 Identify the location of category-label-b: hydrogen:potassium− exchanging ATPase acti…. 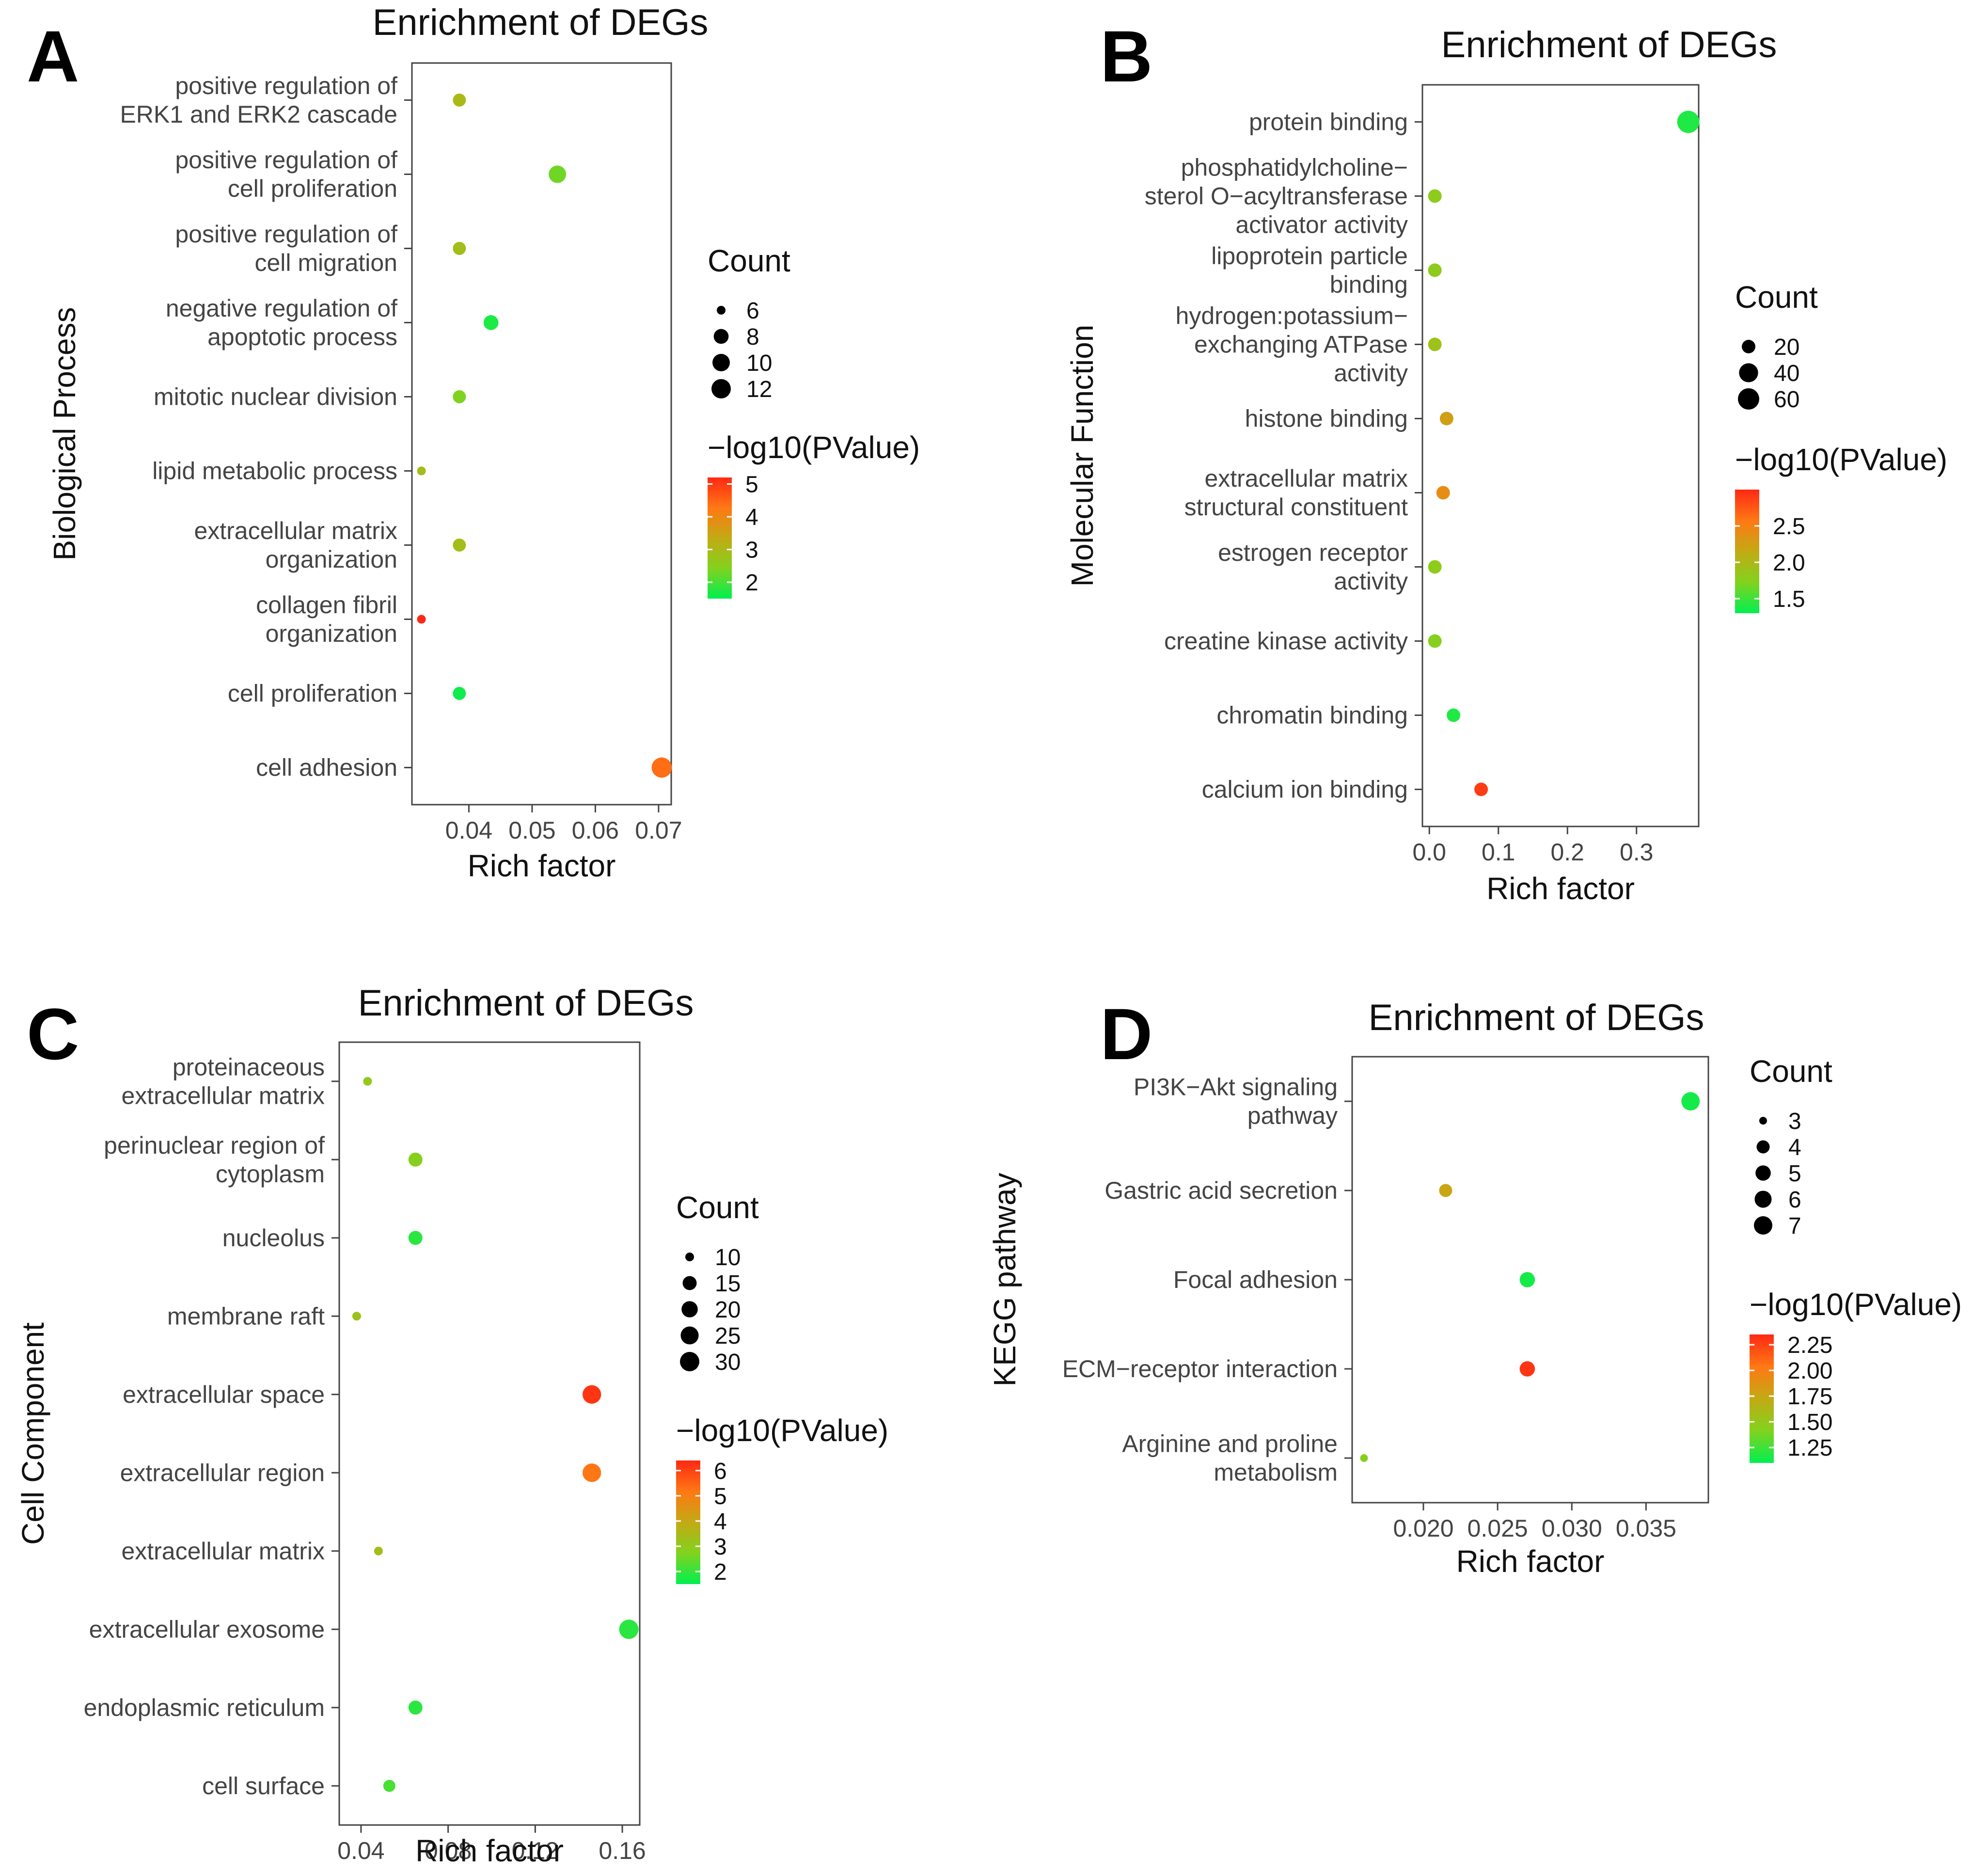
(1292, 344).